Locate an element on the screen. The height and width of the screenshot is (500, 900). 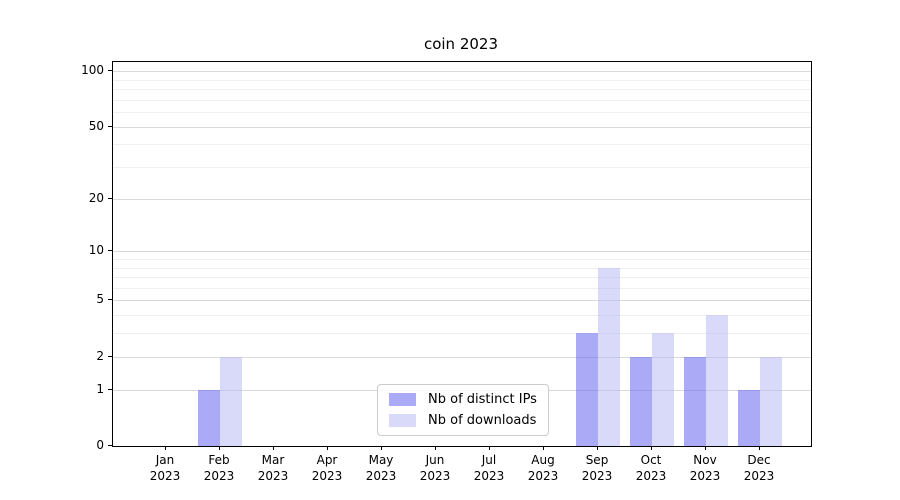
x-tick-label: Feb 2023 is located at coordinates (219, 468).